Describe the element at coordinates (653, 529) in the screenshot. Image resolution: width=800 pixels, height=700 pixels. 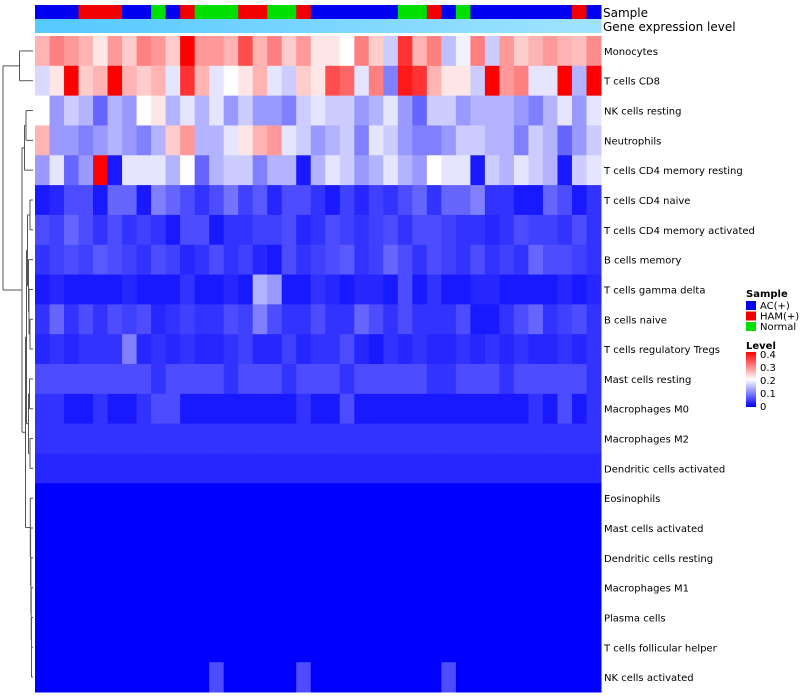
I see `row-label: Mast cells activated` at that location.